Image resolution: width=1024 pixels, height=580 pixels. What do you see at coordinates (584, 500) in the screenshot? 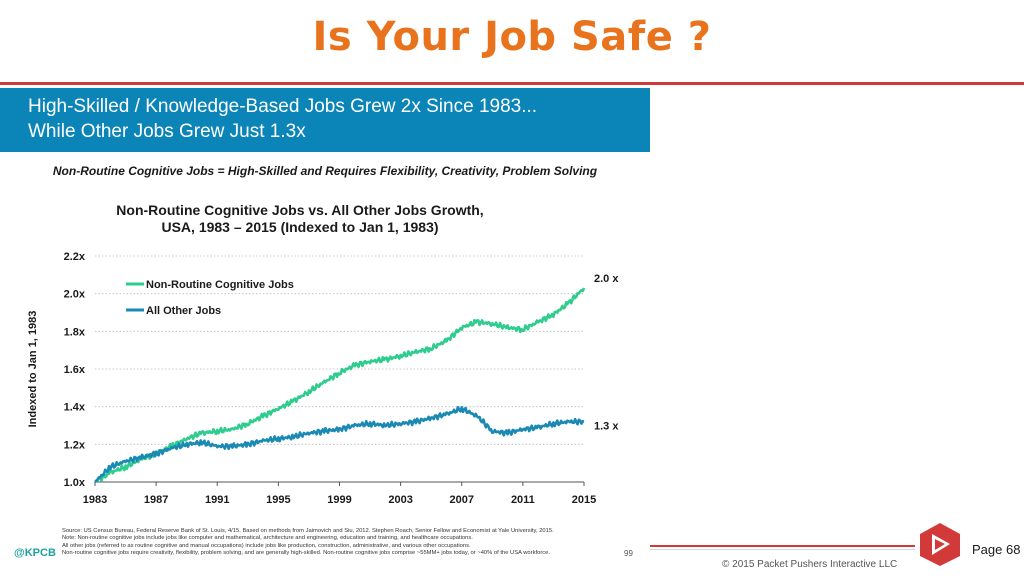
I see `x-tick-label: 2015` at bounding box center [584, 500].